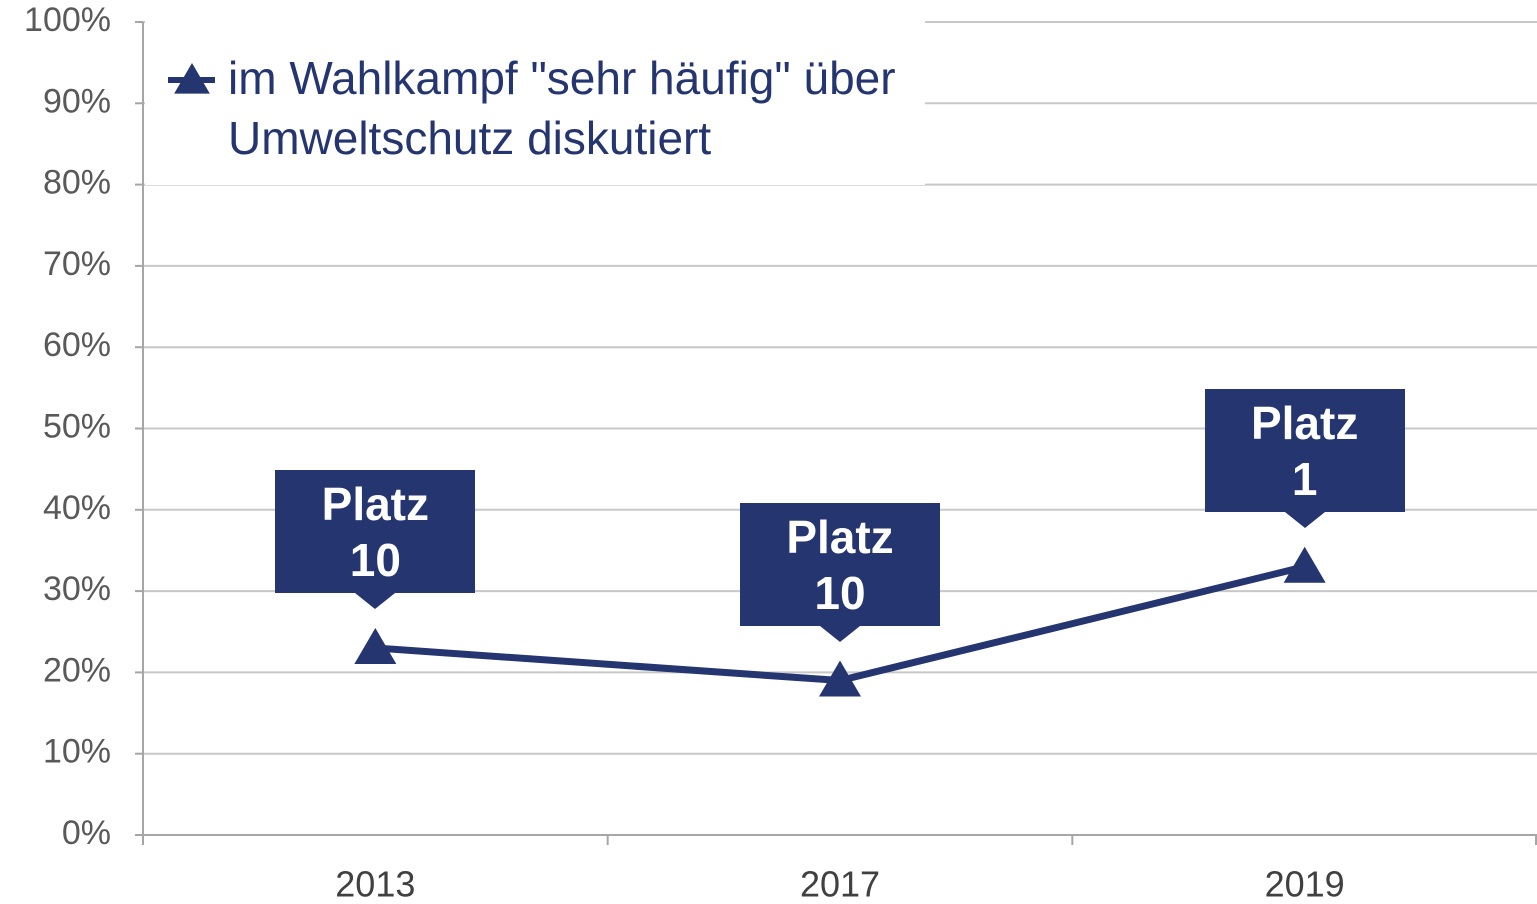 The image size is (1537, 904). Describe the element at coordinates (77, 183) in the screenshot. I see `y-tick-label: 80%` at that location.